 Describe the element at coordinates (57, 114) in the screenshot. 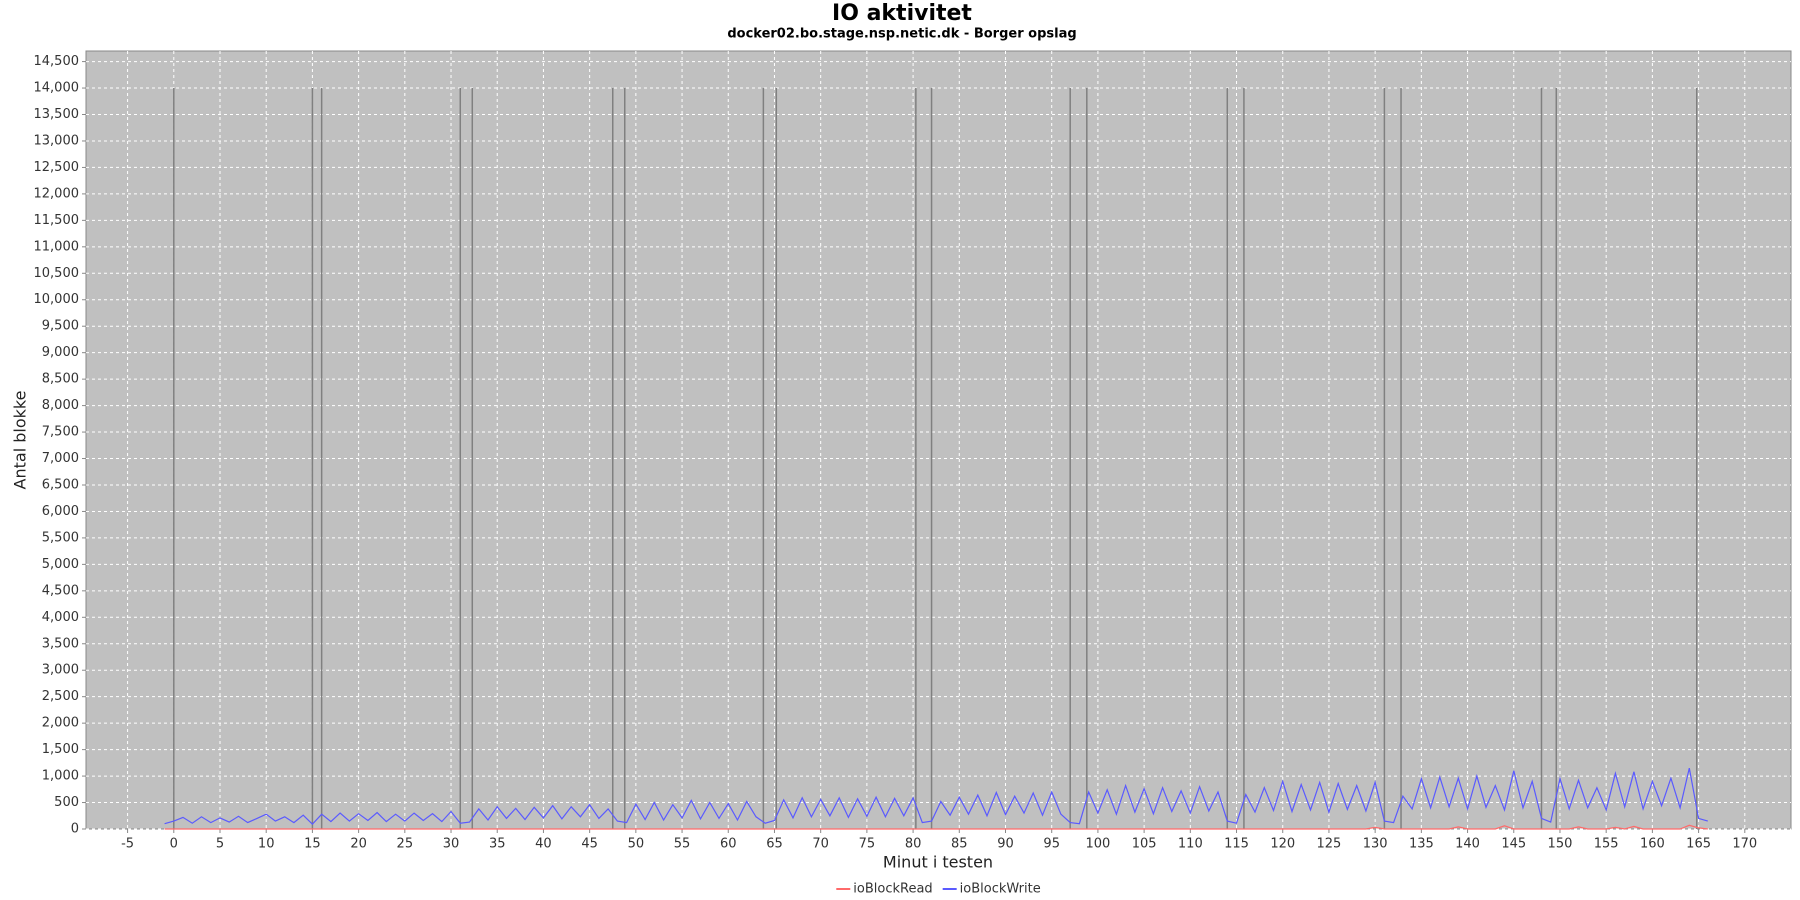

I see `y-tick-label: 13,500` at that location.